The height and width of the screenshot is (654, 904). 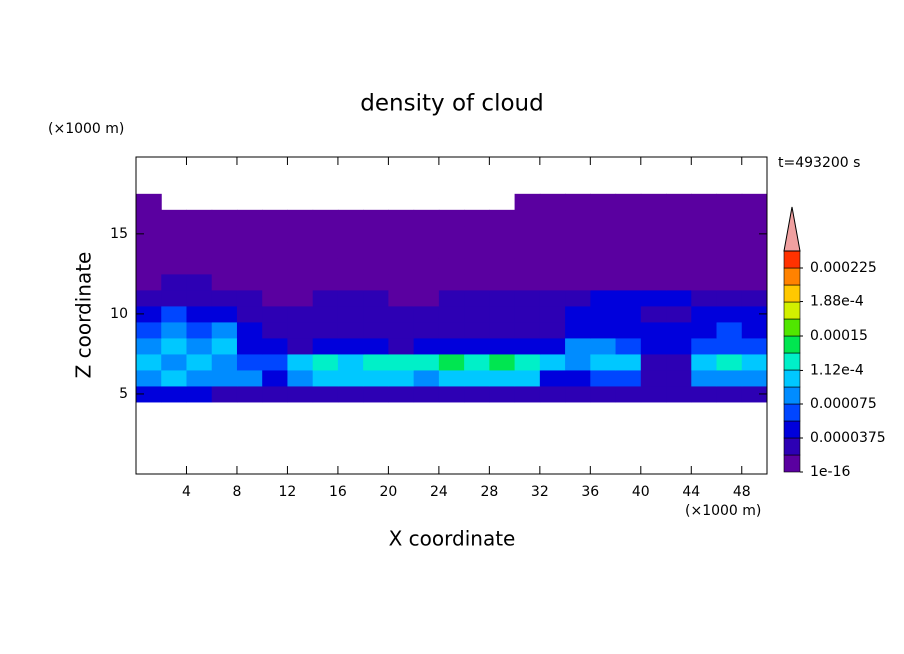 I want to click on x-tick-label: 20, so click(x=388, y=492).